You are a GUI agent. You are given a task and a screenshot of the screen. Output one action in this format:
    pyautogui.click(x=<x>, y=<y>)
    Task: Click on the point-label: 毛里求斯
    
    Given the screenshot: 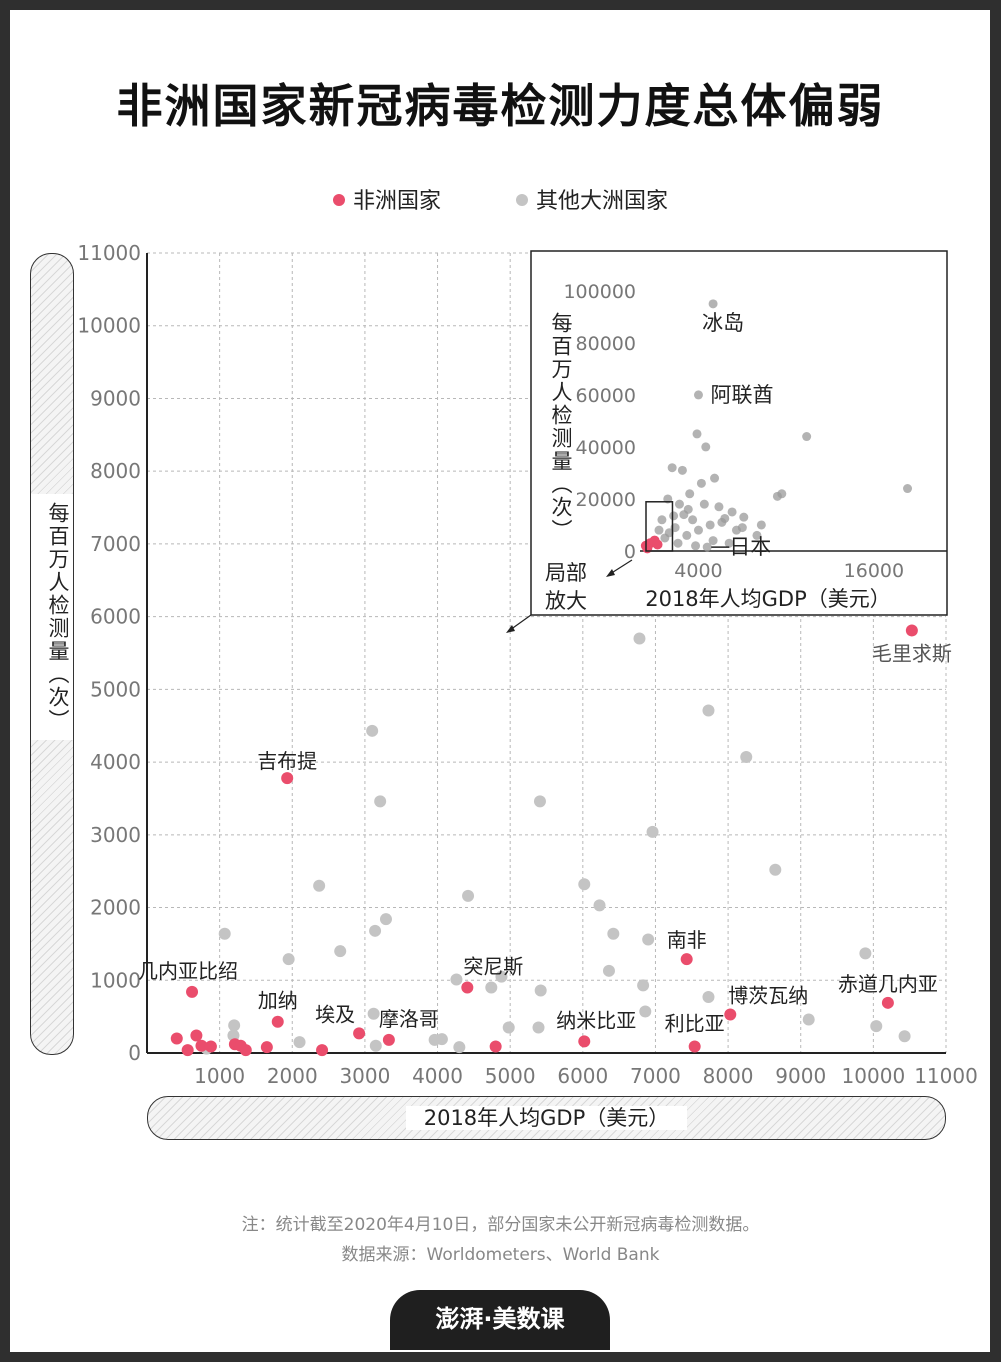 What is the action you would take?
    pyautogui.click(x=912, y=653)
    